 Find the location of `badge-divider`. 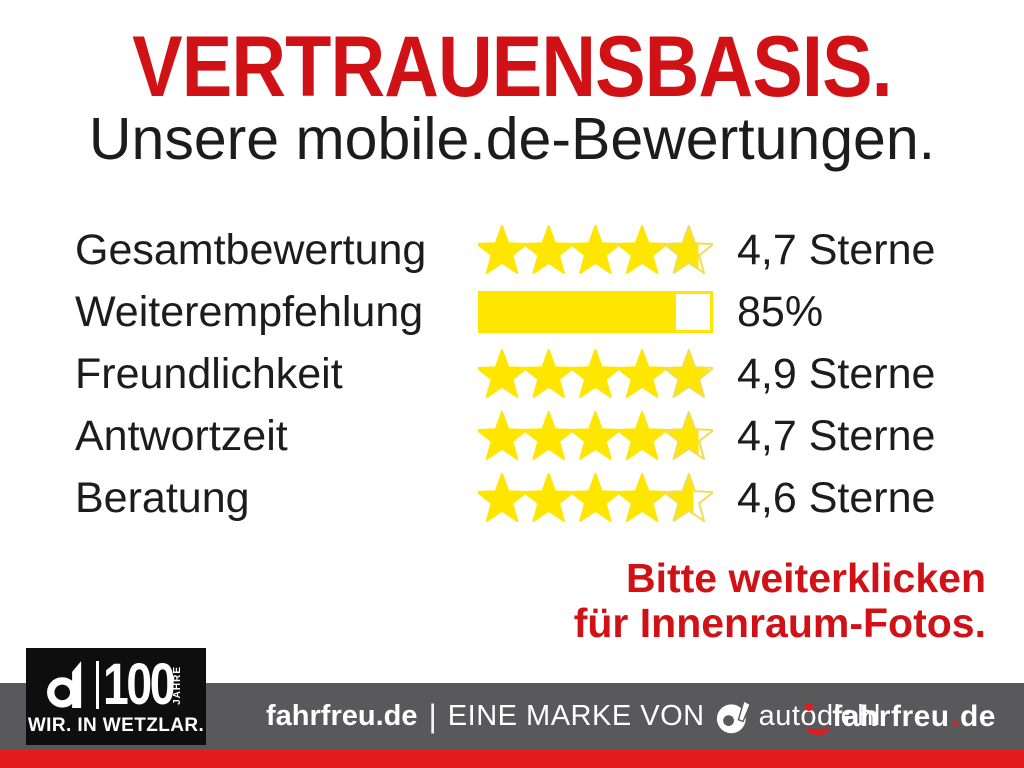

badge-divider is located at coordinates (98, 685).